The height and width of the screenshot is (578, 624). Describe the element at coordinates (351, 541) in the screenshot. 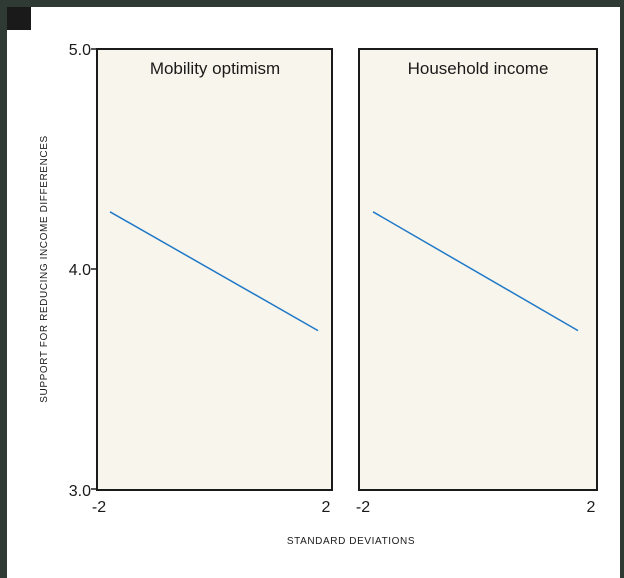

I see `x-axis-label: STANDARD DEVIATIONS` at that location.